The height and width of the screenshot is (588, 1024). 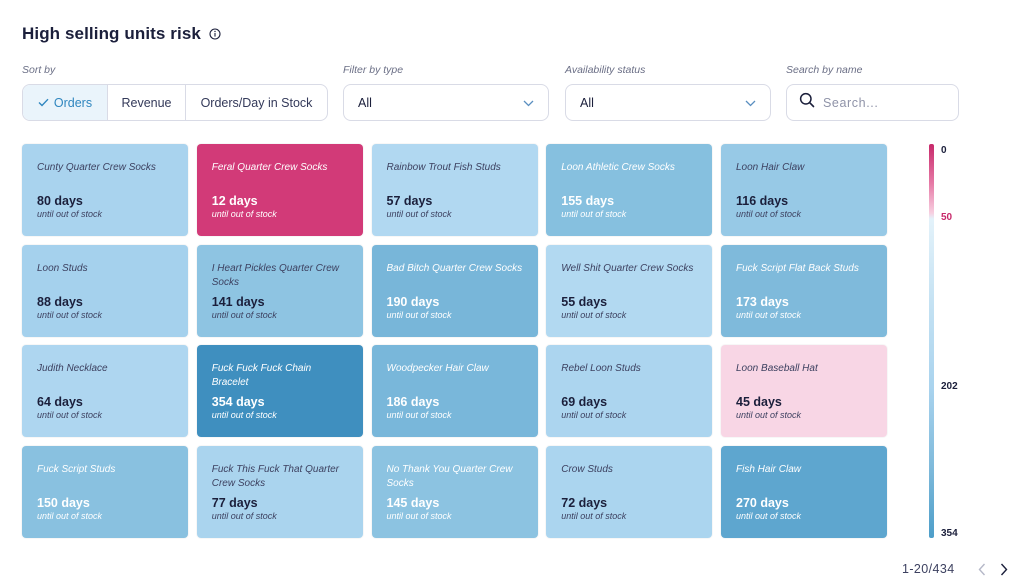 What do you see at coordinates (238, 402) in the screenshot?
I see `days-until-out-of-stock: 354 days` at bounding box center [238, 402].